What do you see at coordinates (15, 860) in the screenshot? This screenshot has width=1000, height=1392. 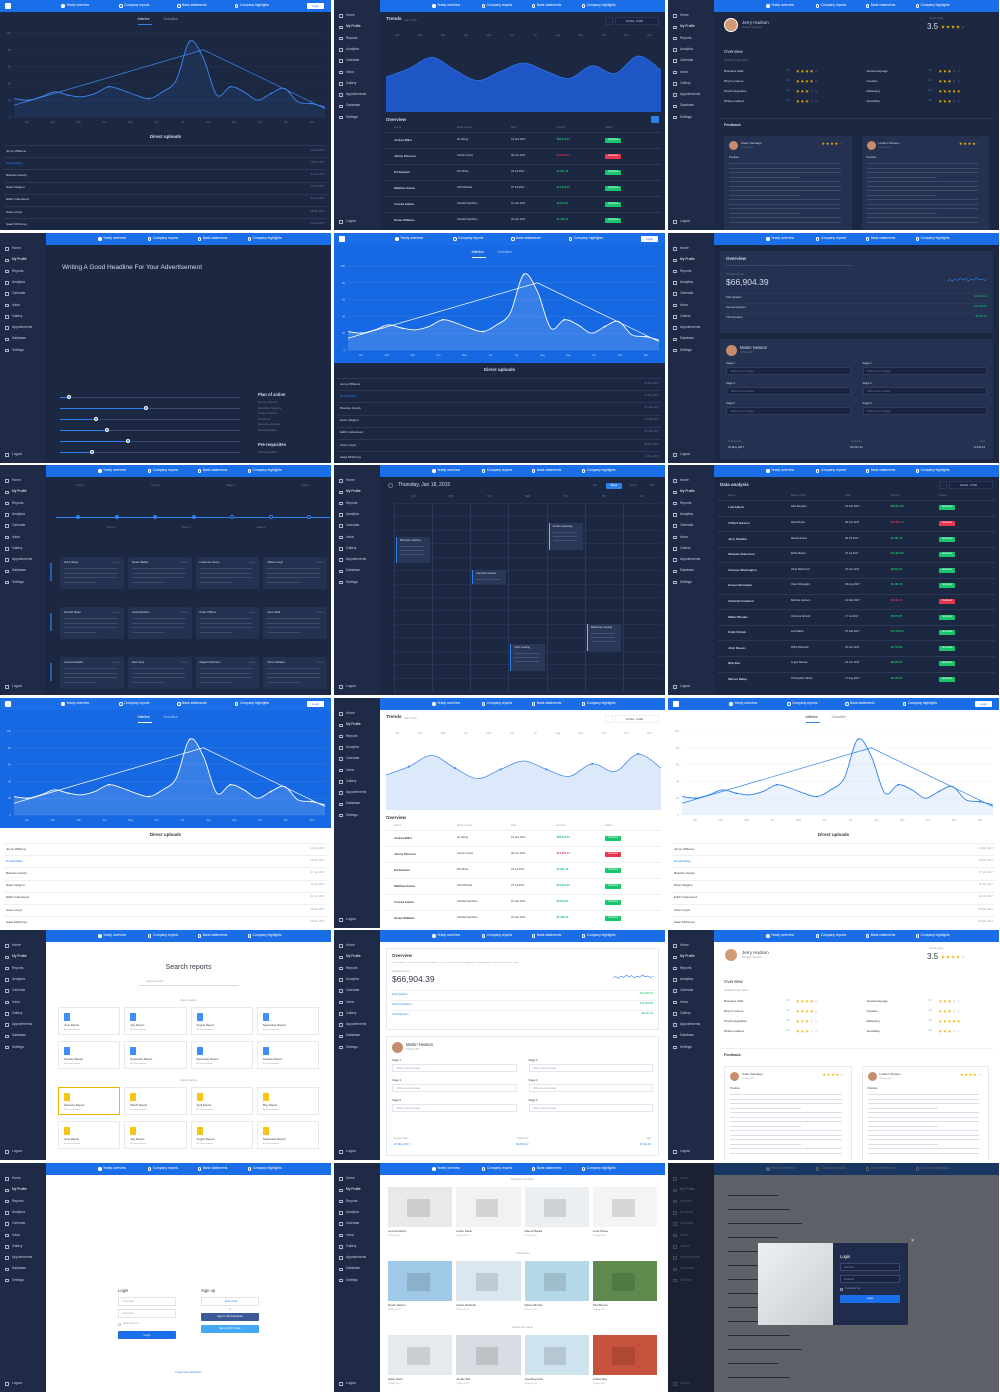 I see `text: Donald Riley` at bounding box center [15, 860].